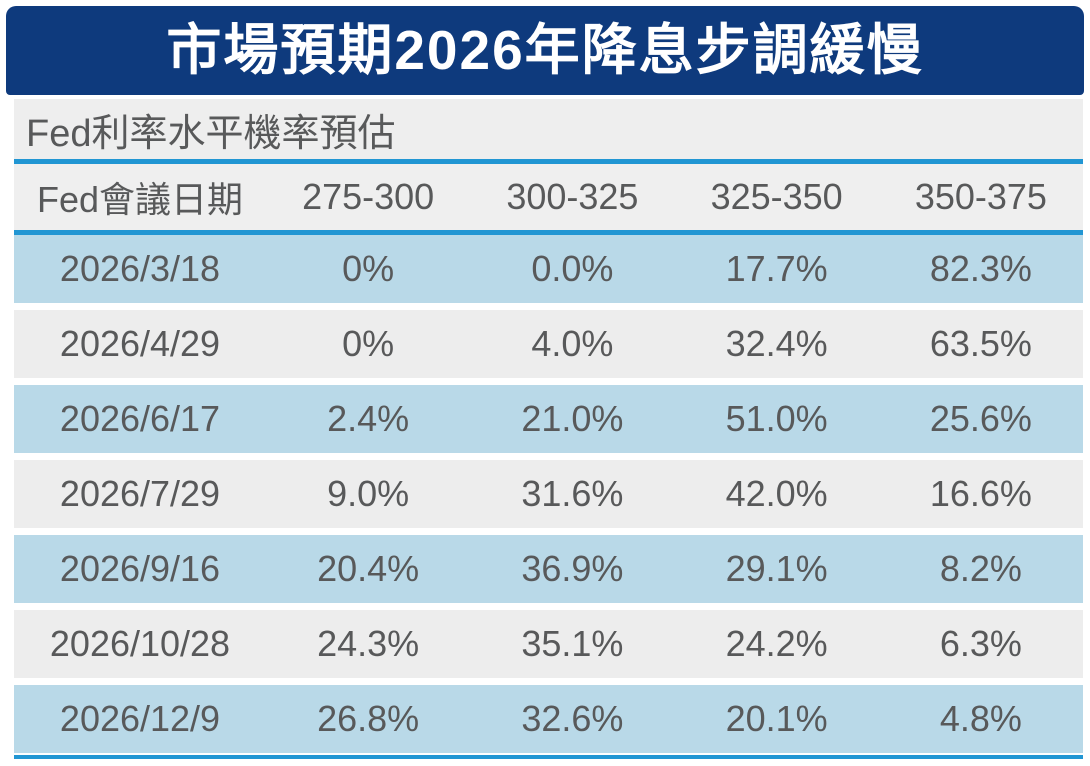 This screenshot has height=766, width=1090. I want to click on table-row: 2026/10/28 24.3% 35.1% 24.2% 6.3%, so click(548, 644).